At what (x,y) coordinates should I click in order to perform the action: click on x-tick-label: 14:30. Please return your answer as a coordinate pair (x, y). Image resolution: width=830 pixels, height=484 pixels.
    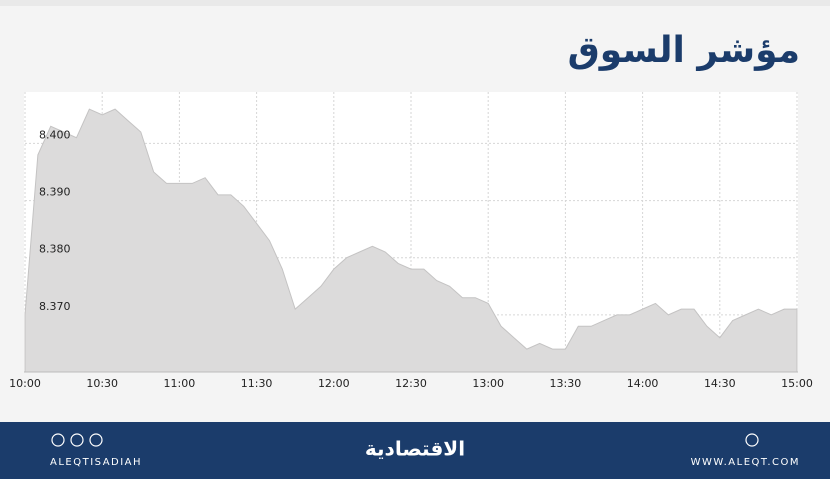
    Looking at the image, I should click on (720, 383).